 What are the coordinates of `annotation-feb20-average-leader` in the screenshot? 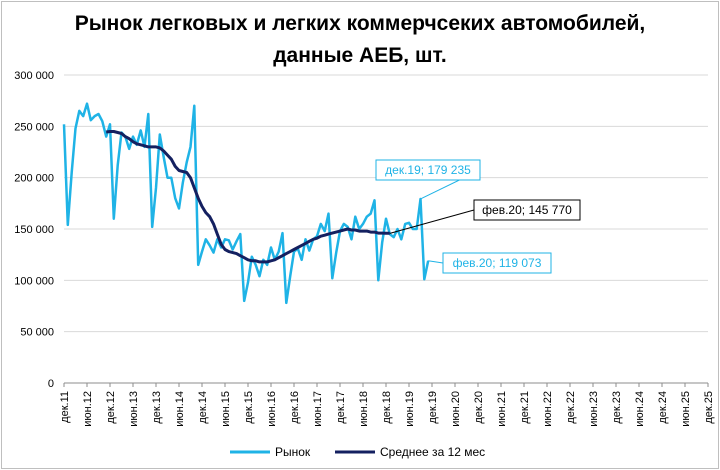 It's located at (432, 221).